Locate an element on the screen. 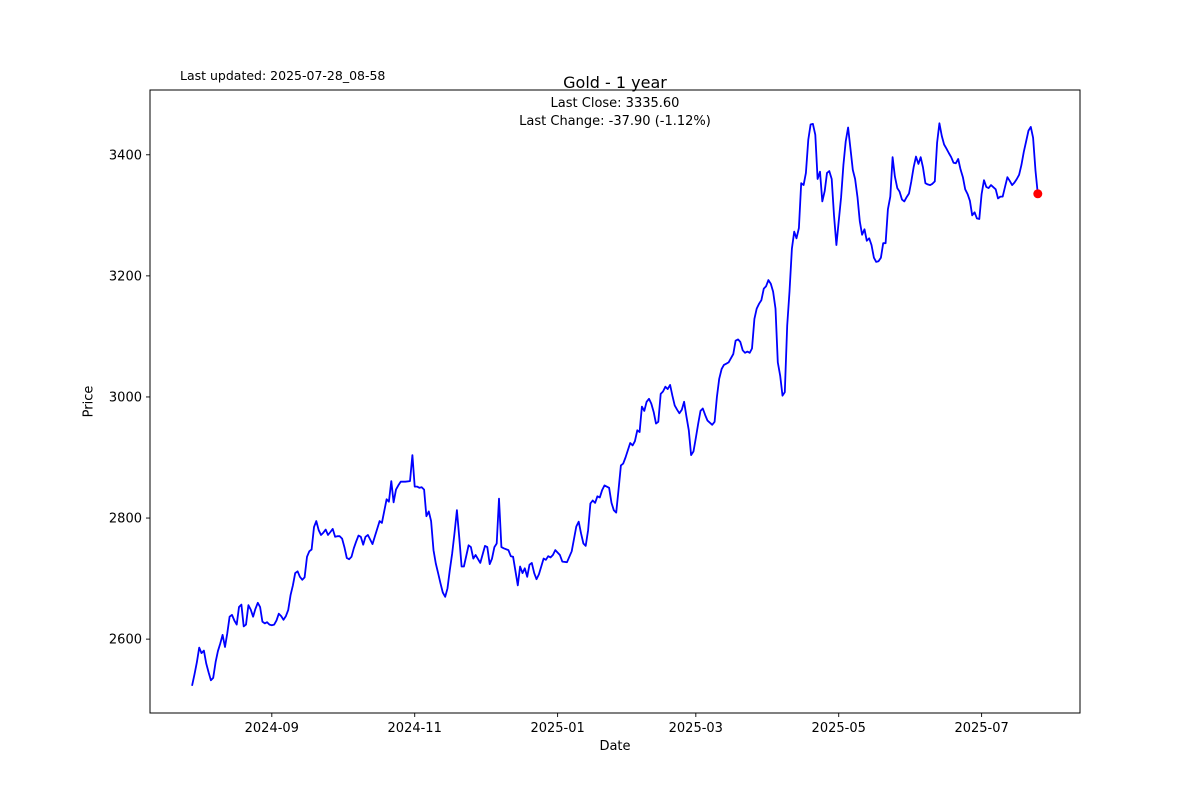  x-tick-label: 2025-07 is located at coordinates (981, 728).